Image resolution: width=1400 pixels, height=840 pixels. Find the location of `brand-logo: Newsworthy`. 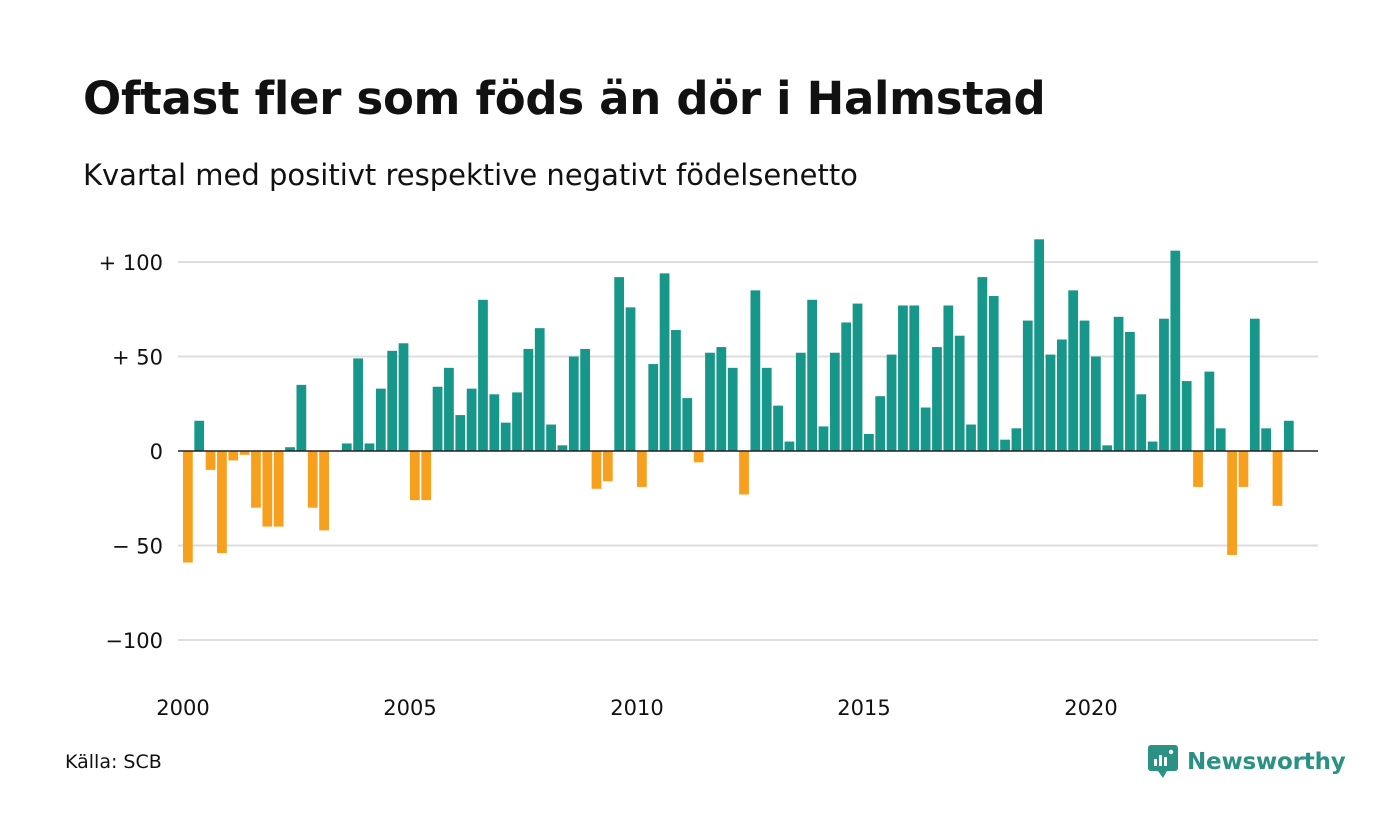

brand-logo: Newsworthy is located at coordinates (1246, 762).